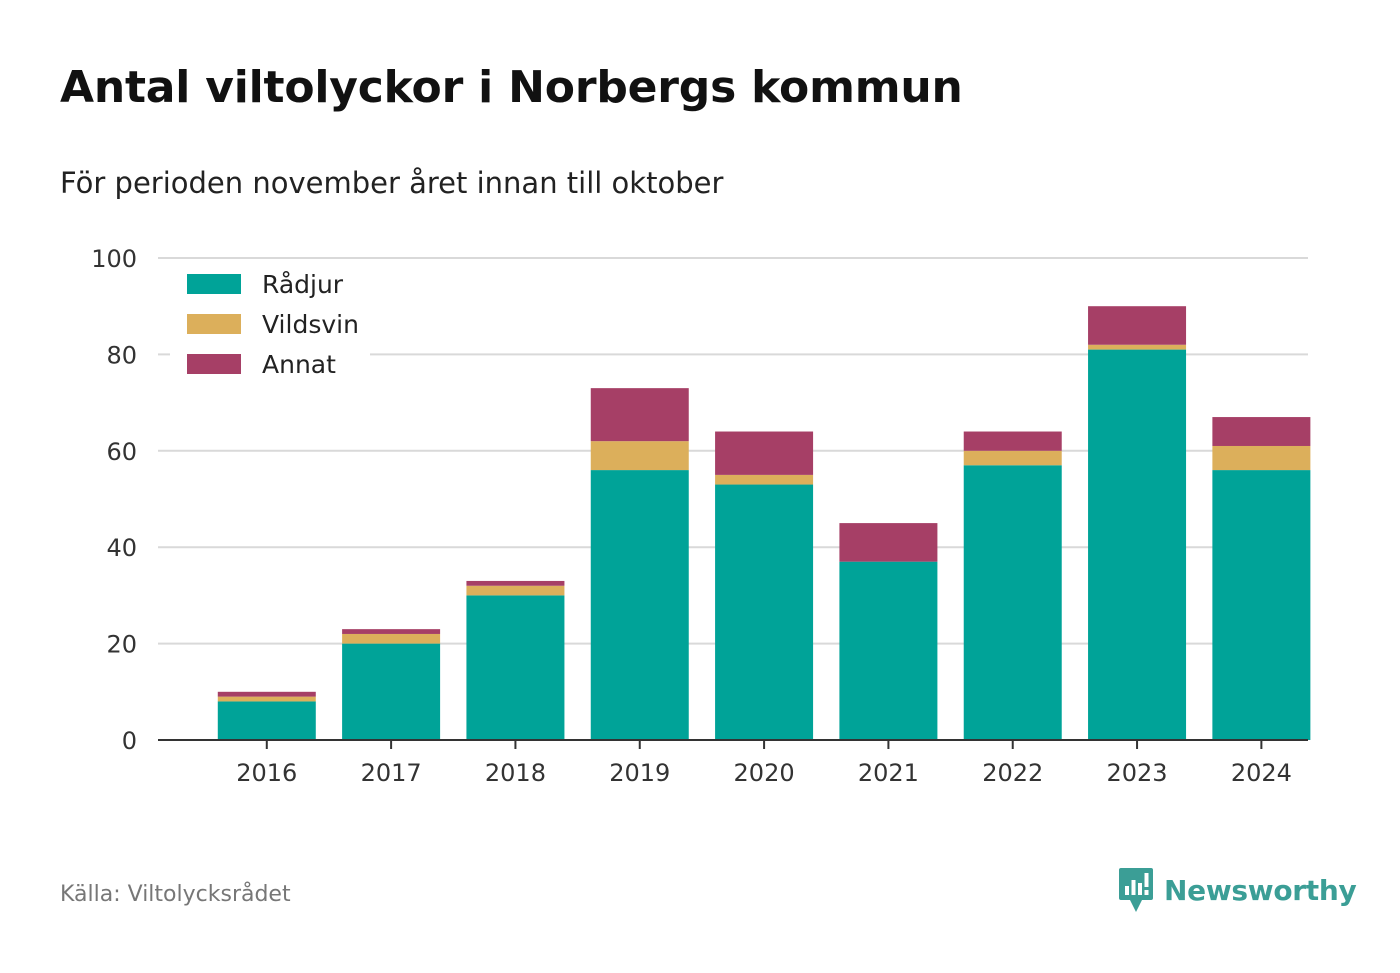 This screenshot has width=1400, height=973. Describe the element at coordinates (129, 741) in the screenshot. I see `y-tick-label: 0` at that location.